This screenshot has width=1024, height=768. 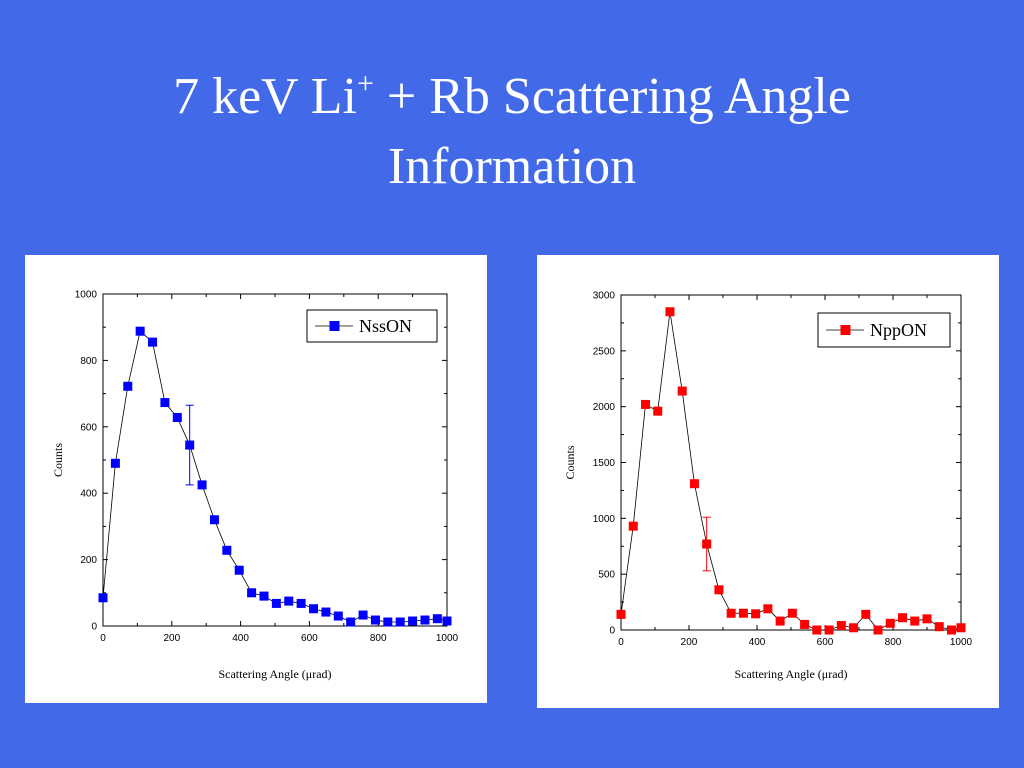 What do you see at coordinates (604, 296) in the screenshot?
I see `y-tick-label: 3000` at bounding box center [604, 296].